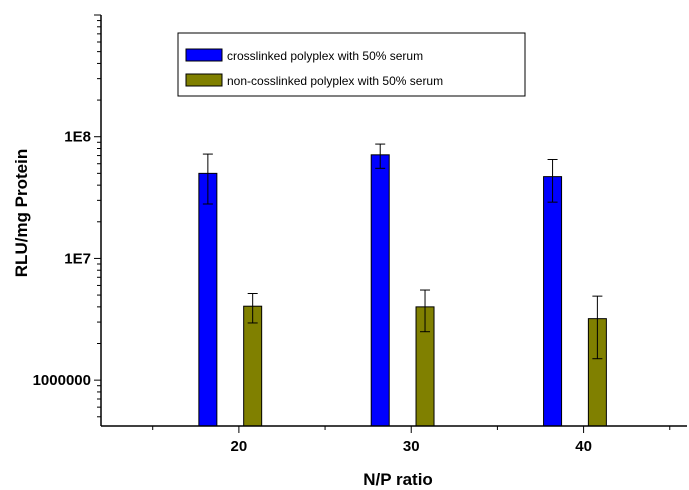  I want to click on y-axis-title: RLU/mg Protein, so click(21, 213).